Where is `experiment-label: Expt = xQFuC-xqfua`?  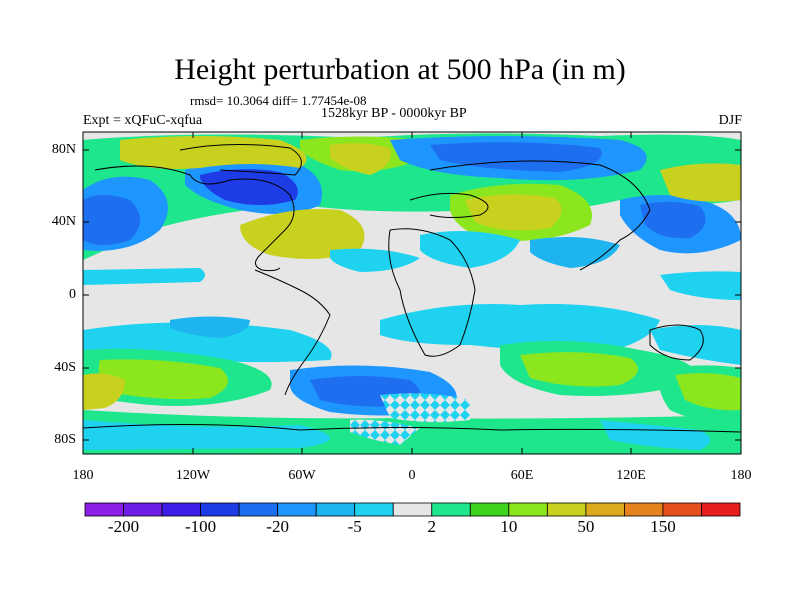 experiment-label: Expt = xQFuC-xqfua is located at coordinates (143, 120).